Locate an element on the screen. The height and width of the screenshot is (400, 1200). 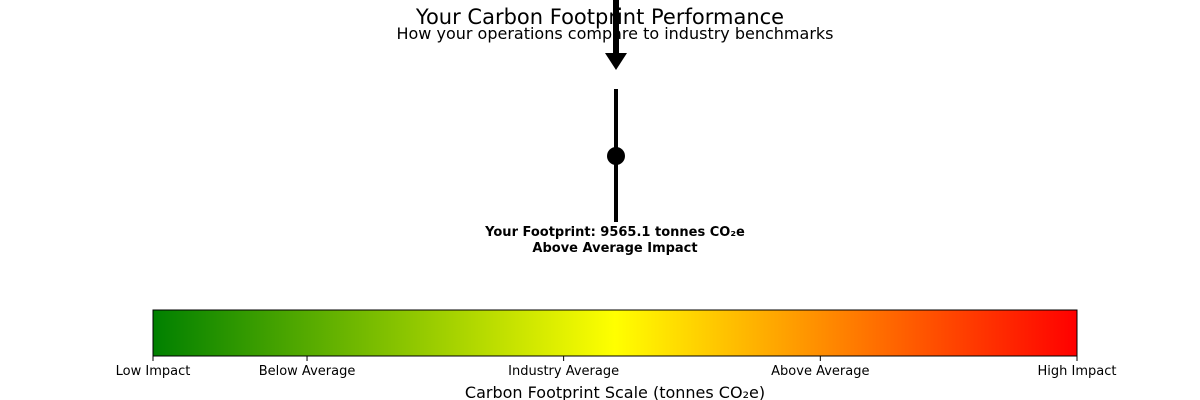
footprint-marker is located at coordinates (616, 111).